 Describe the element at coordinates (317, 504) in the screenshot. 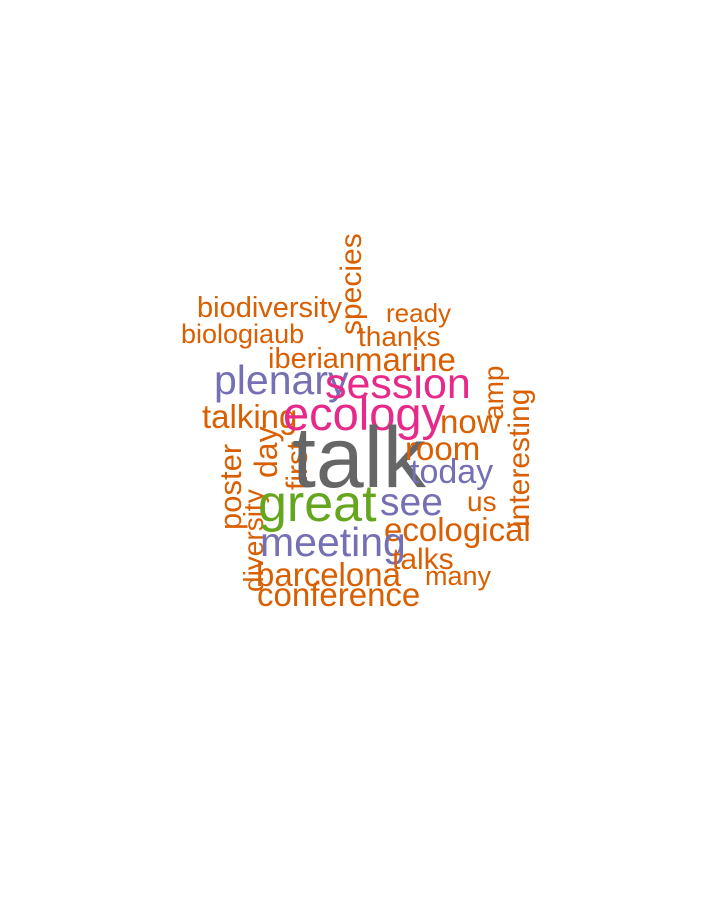

I see `word-great: great` at that location.